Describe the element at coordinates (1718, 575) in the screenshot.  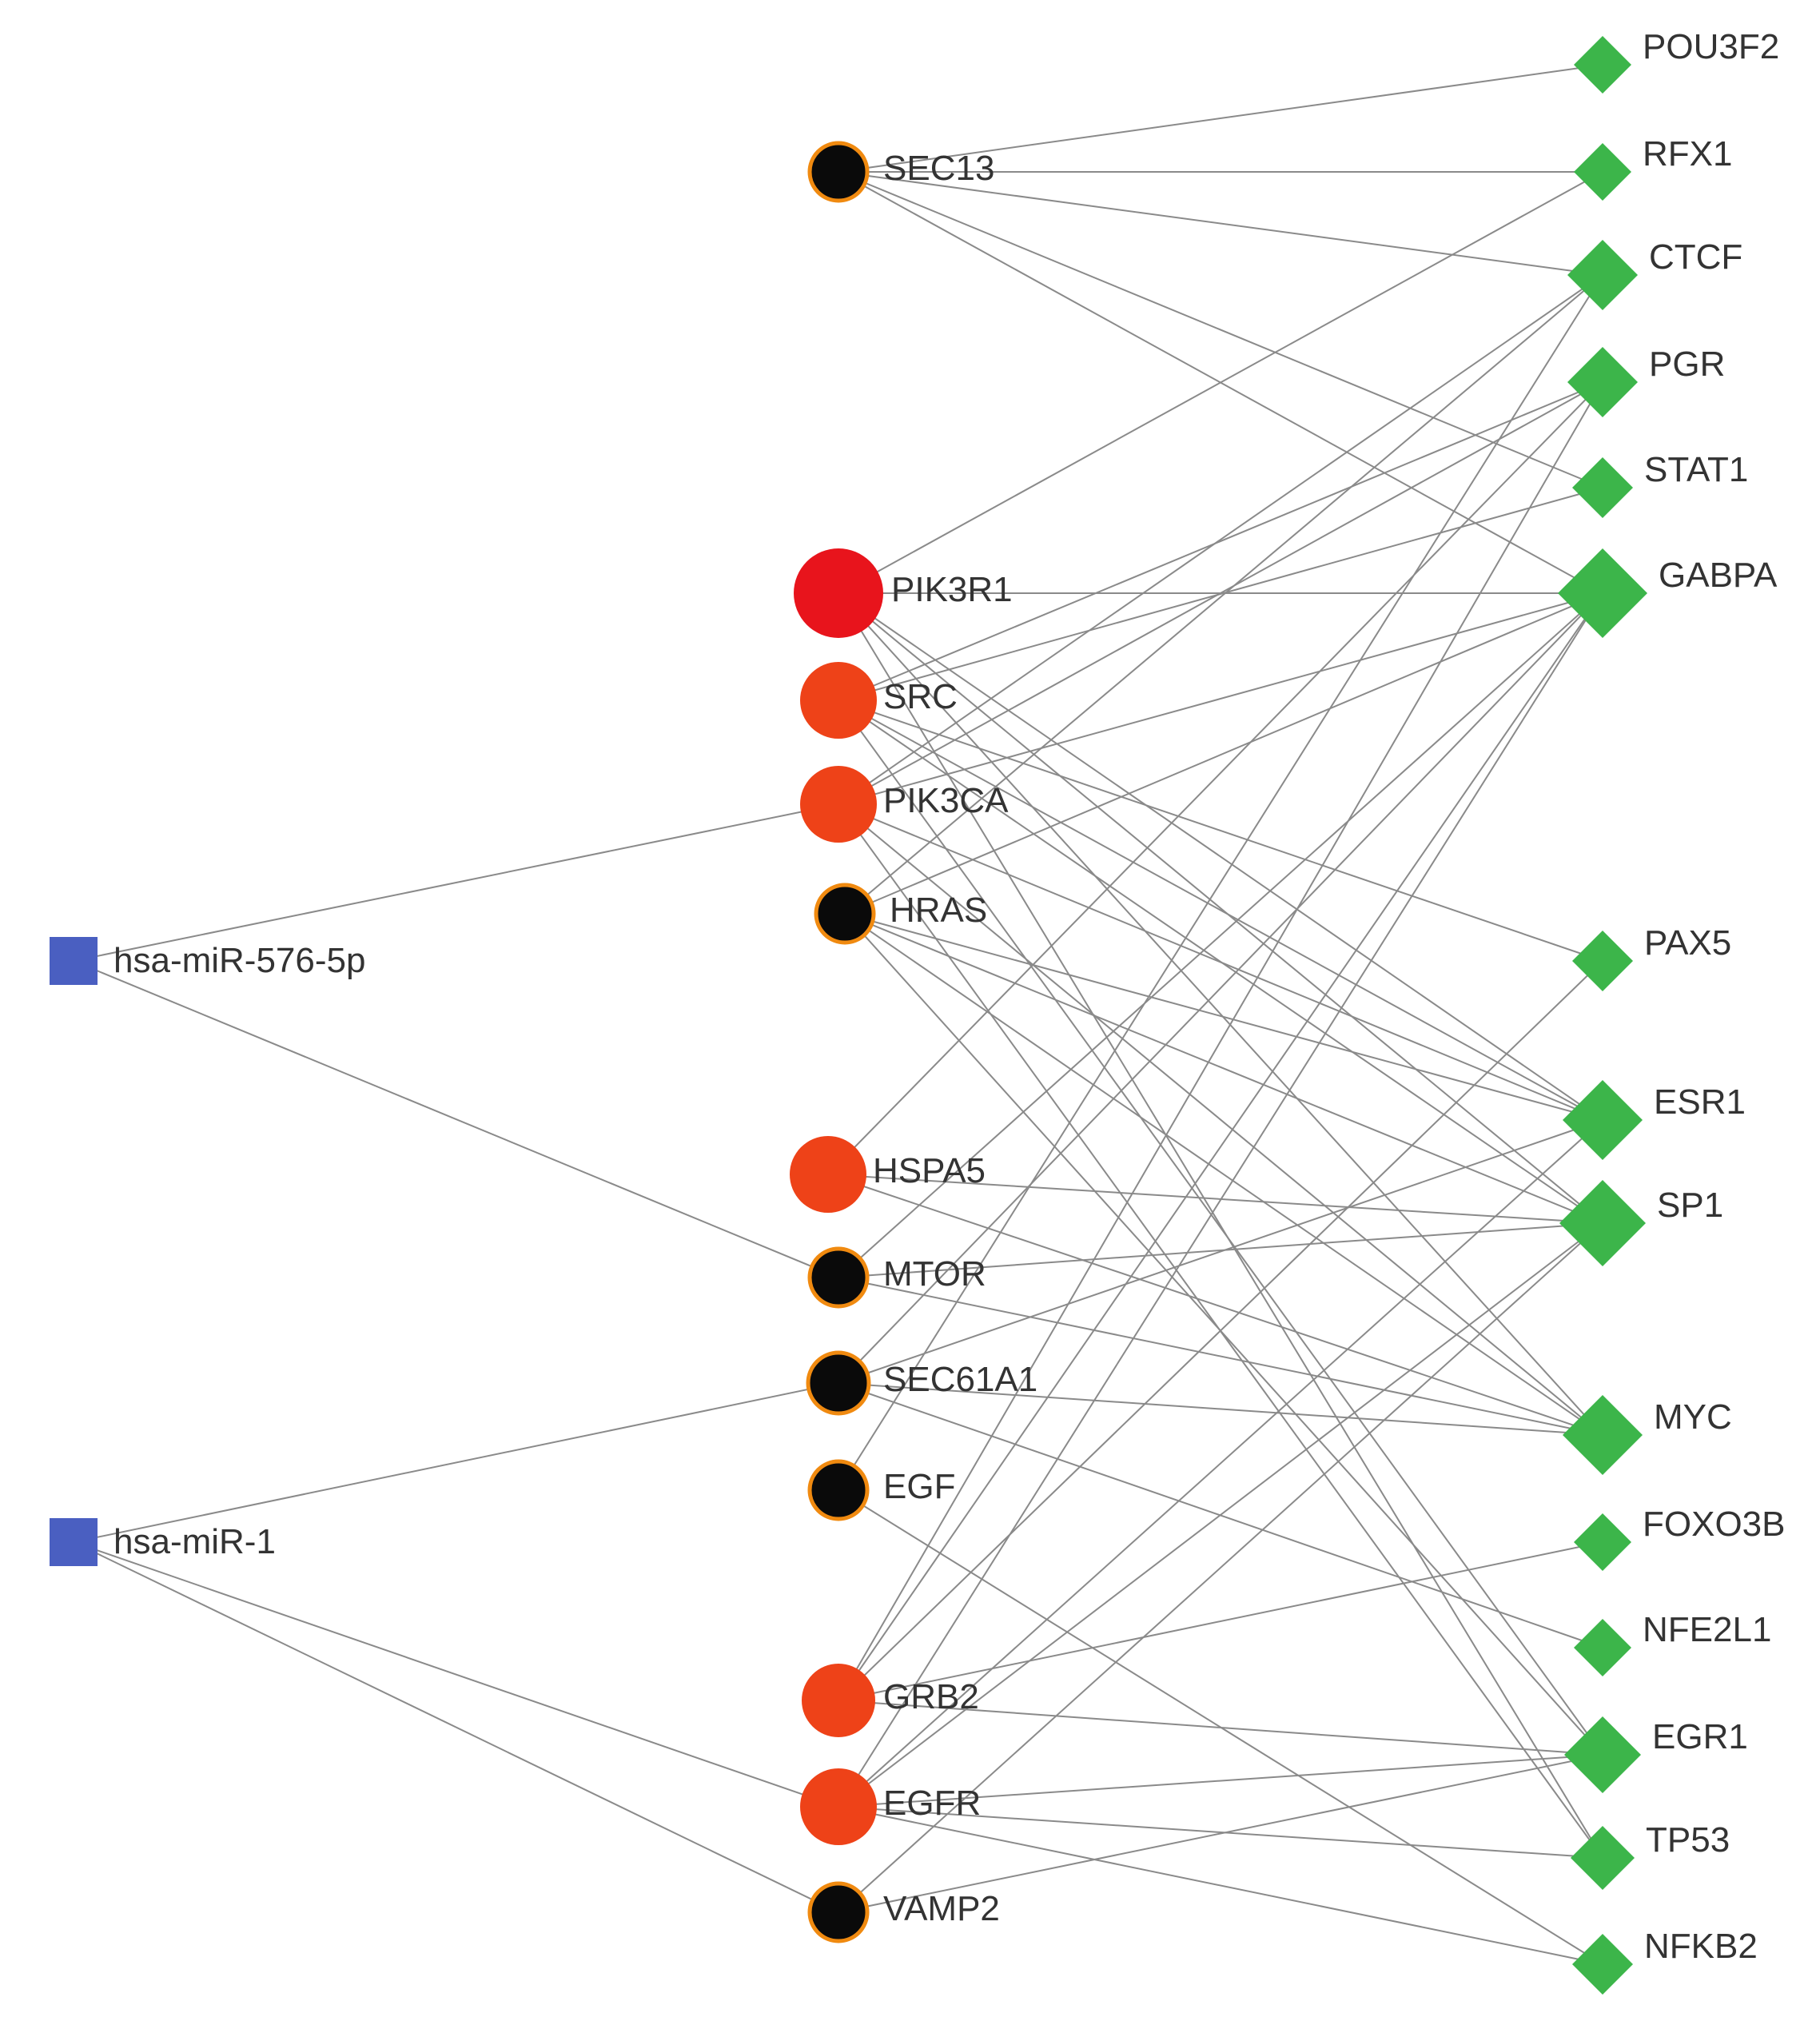
I see `node-label-GABPA: GABPA` at that location.